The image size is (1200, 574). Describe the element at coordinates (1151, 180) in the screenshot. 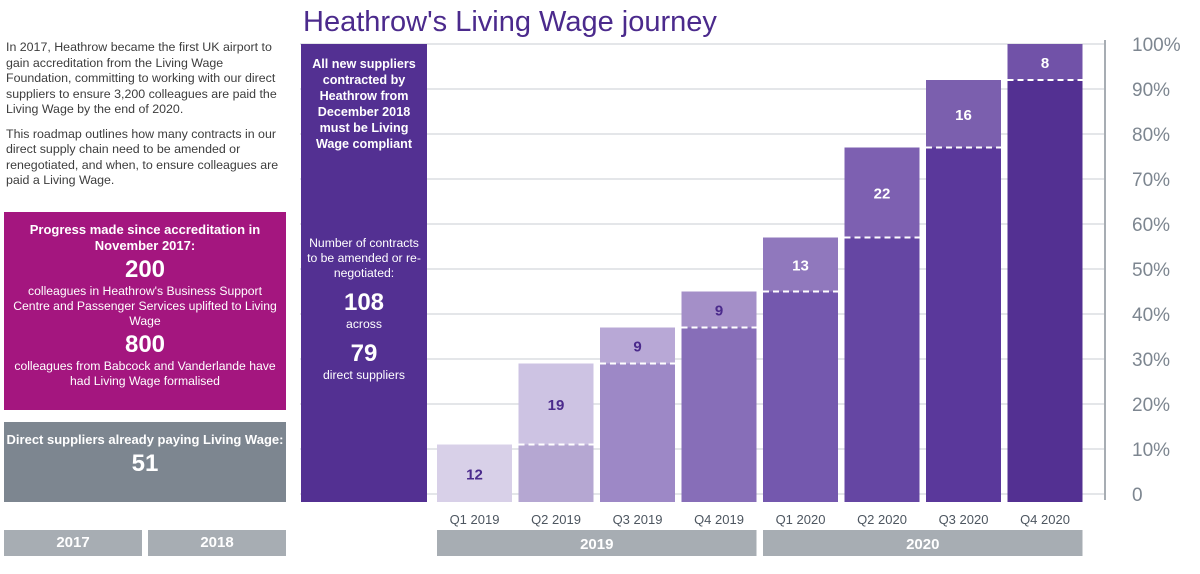

I see `y-tick-label: 70%` at that location.